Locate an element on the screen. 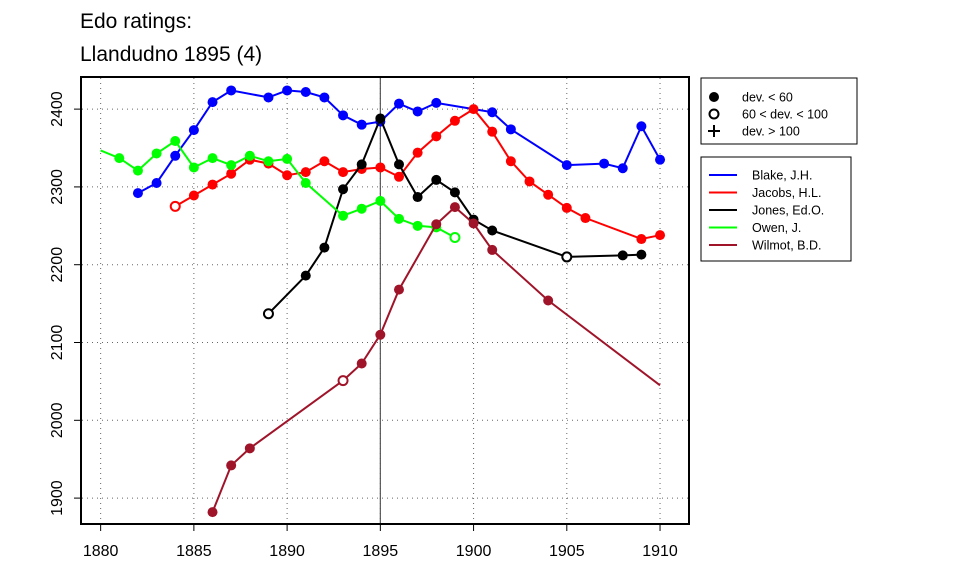 Image resolution: width=960 pixels, height=576 pixels. marker-legend-label: dev. > 100 is located at coordinates (771, 132).